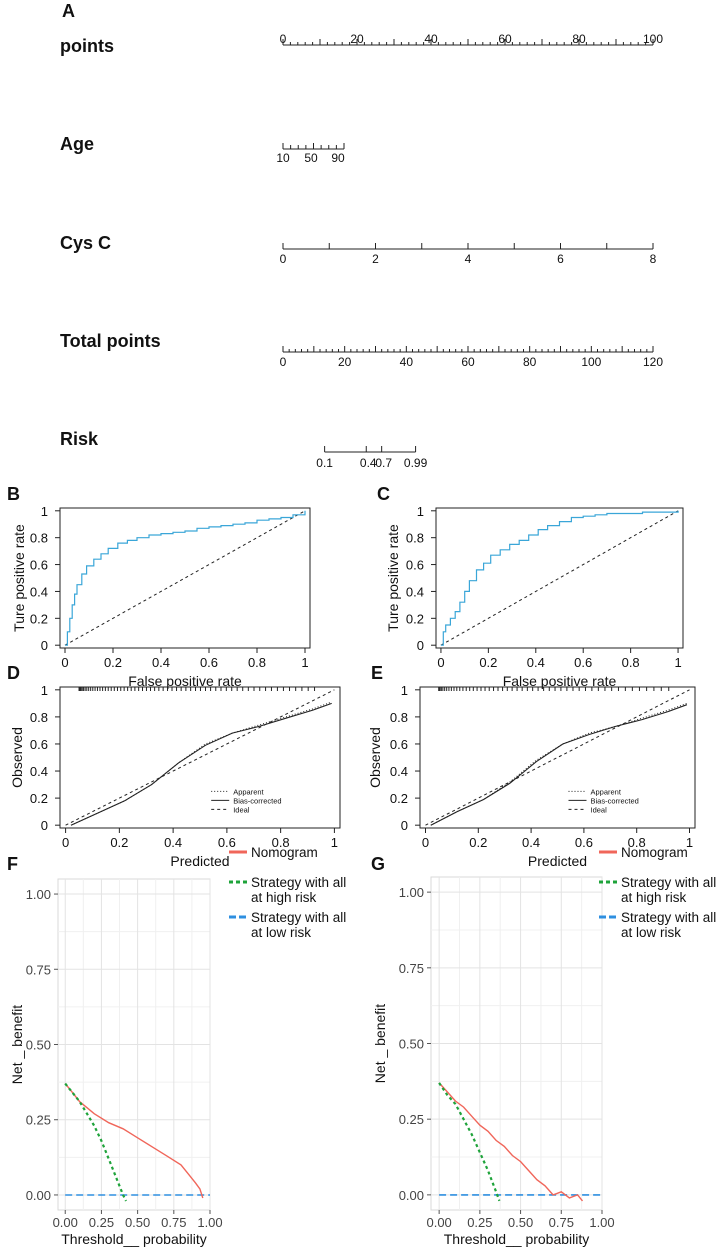  I want to click on nomogram-row-label: Cys C, so click(85, 243).